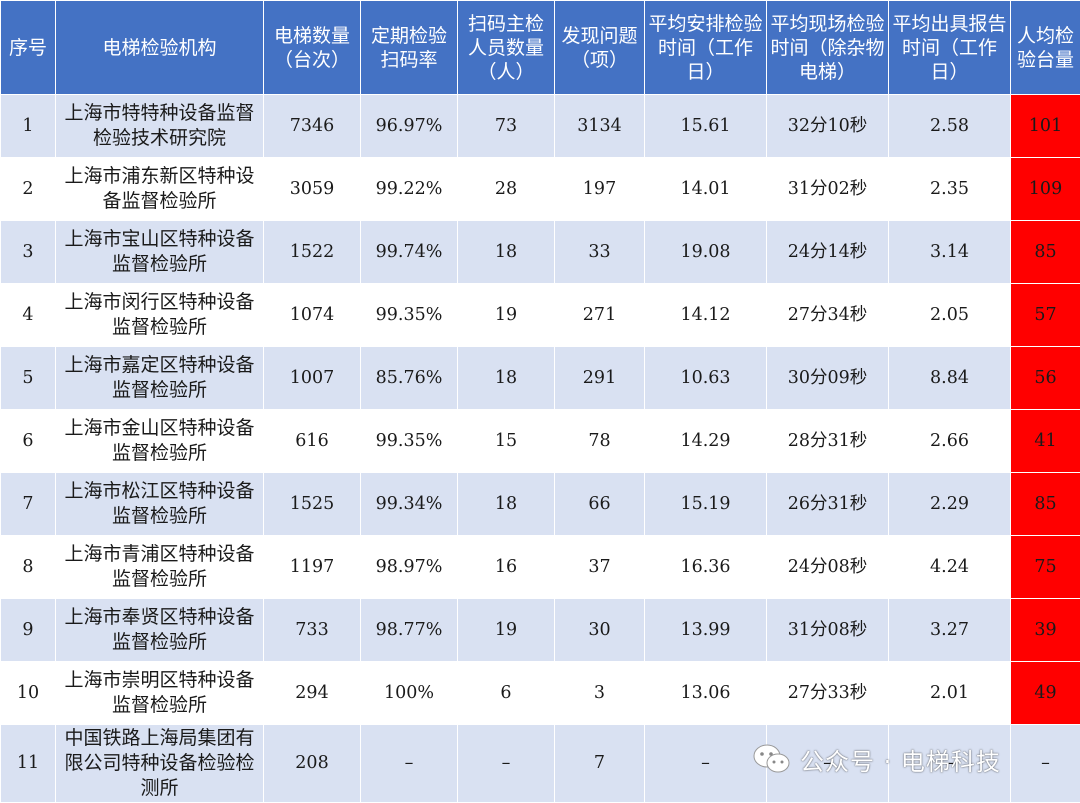 The width and height of the screenshot is (1080, 803). What do you see at coordinates (160, 630) in the screenshot?
I see `cell-org: 上海市奉贤区特种设备监督检验所` at bounding box center [160, 630].